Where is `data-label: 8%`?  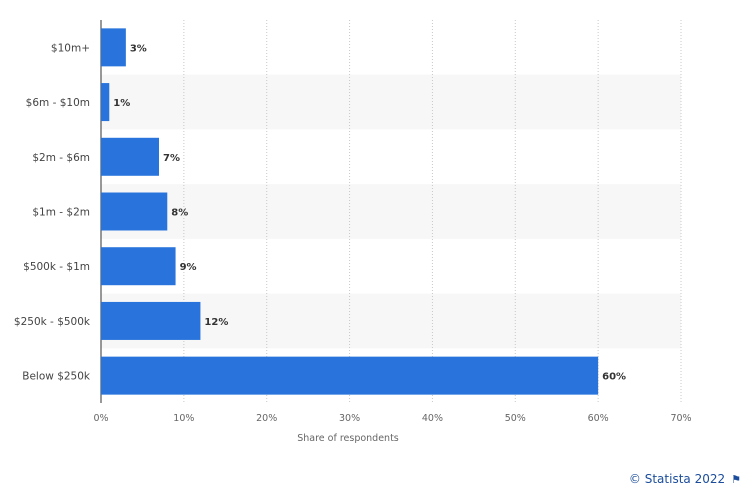 data-label: 8% is located at coordinates (179, 213).